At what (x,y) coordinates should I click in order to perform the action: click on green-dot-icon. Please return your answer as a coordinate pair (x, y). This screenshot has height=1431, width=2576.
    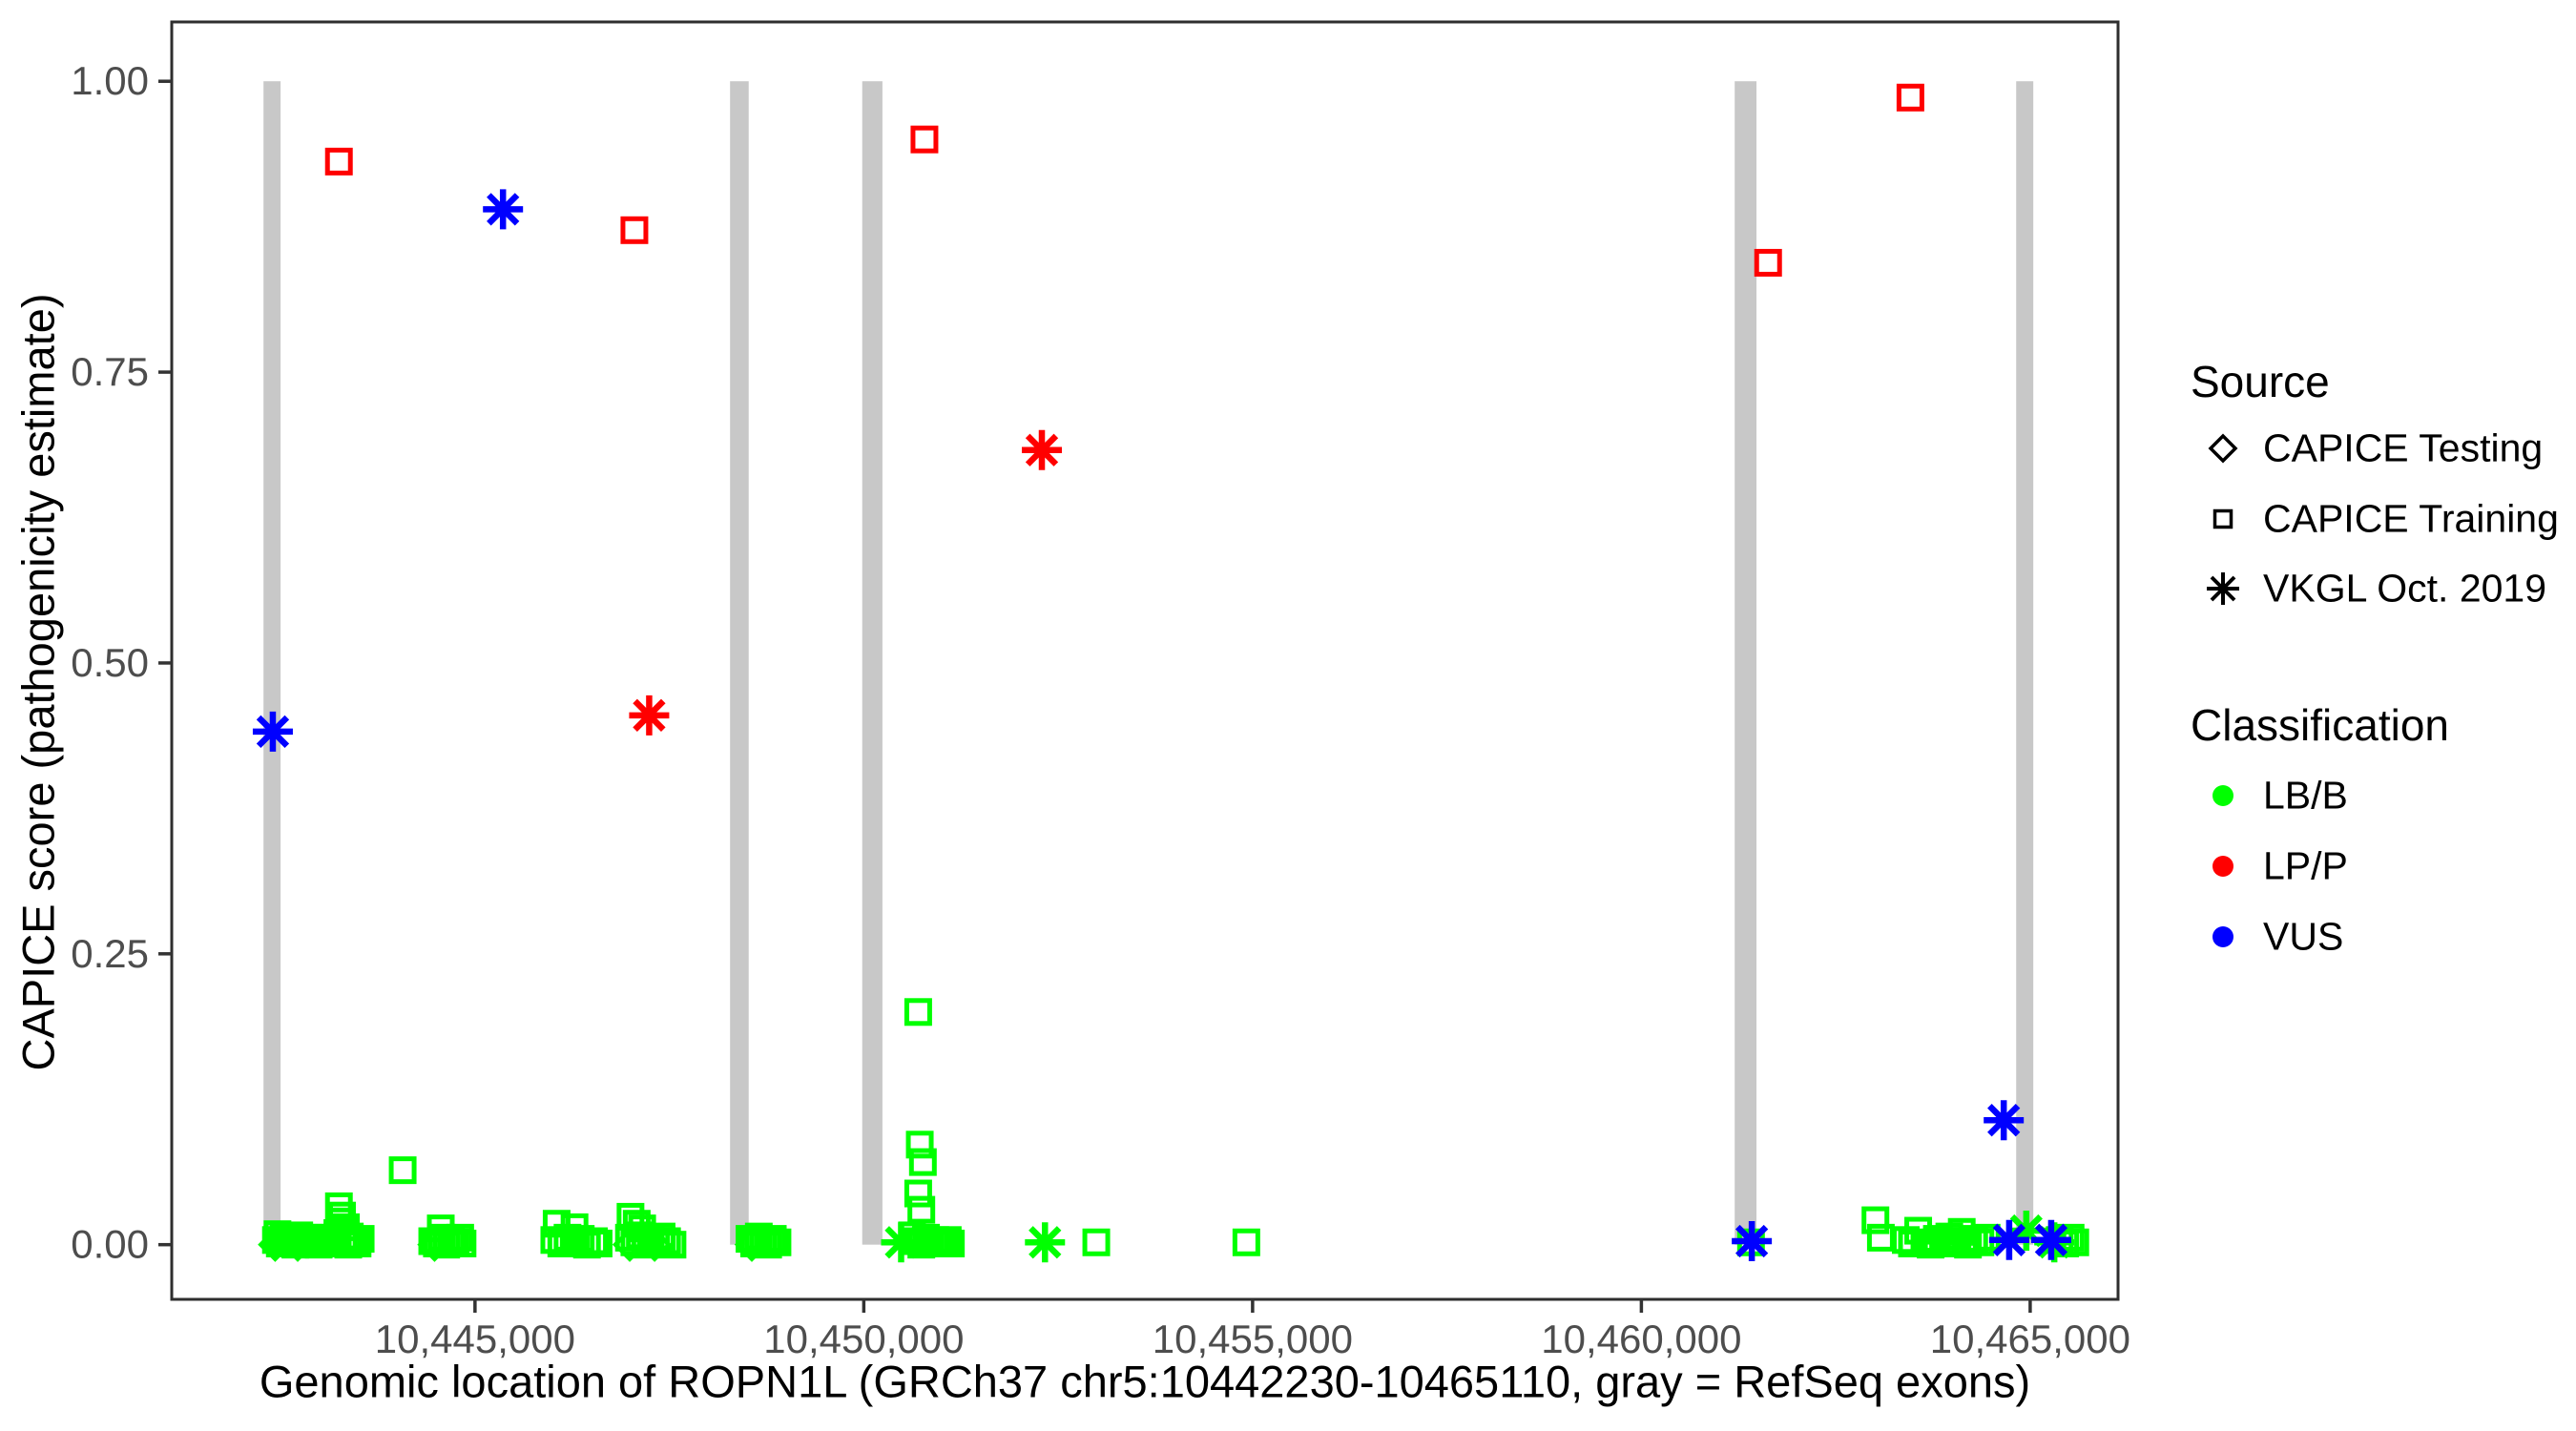
    Looking at the image, I should click on (2222, 795).